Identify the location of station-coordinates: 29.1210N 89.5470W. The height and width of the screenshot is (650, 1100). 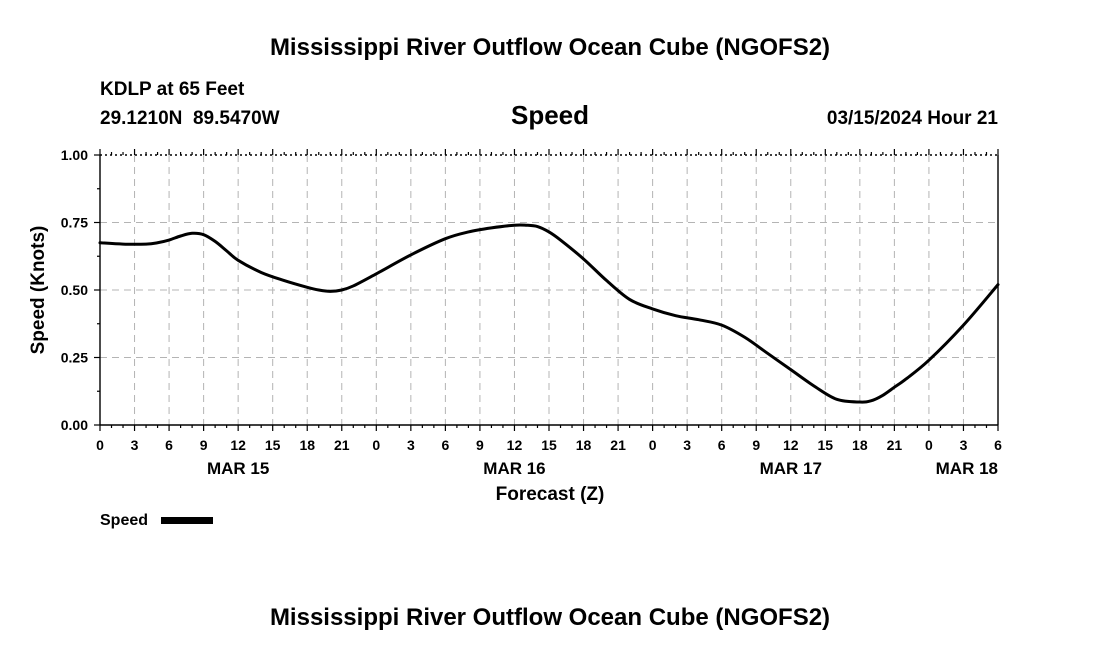
(190, 118).